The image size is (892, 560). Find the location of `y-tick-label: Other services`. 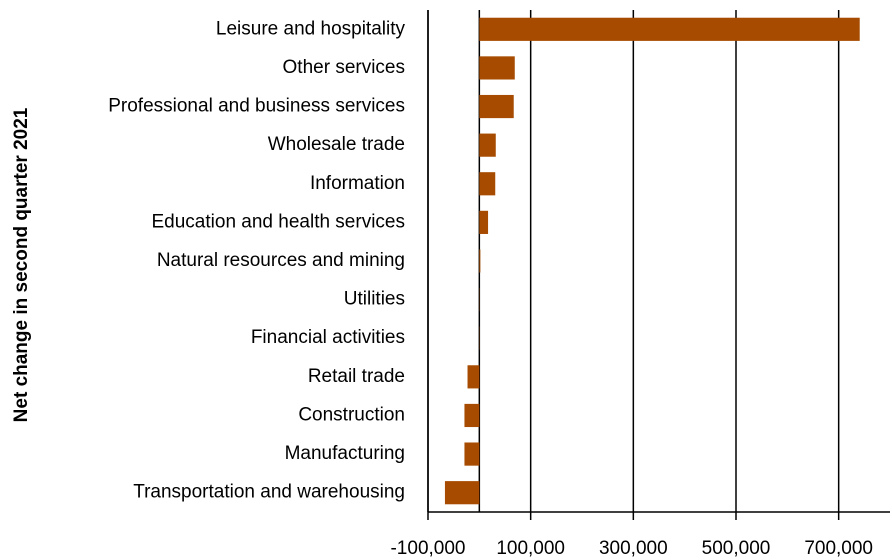

y-tick-label: Other services is located at coordinates (344, 67).